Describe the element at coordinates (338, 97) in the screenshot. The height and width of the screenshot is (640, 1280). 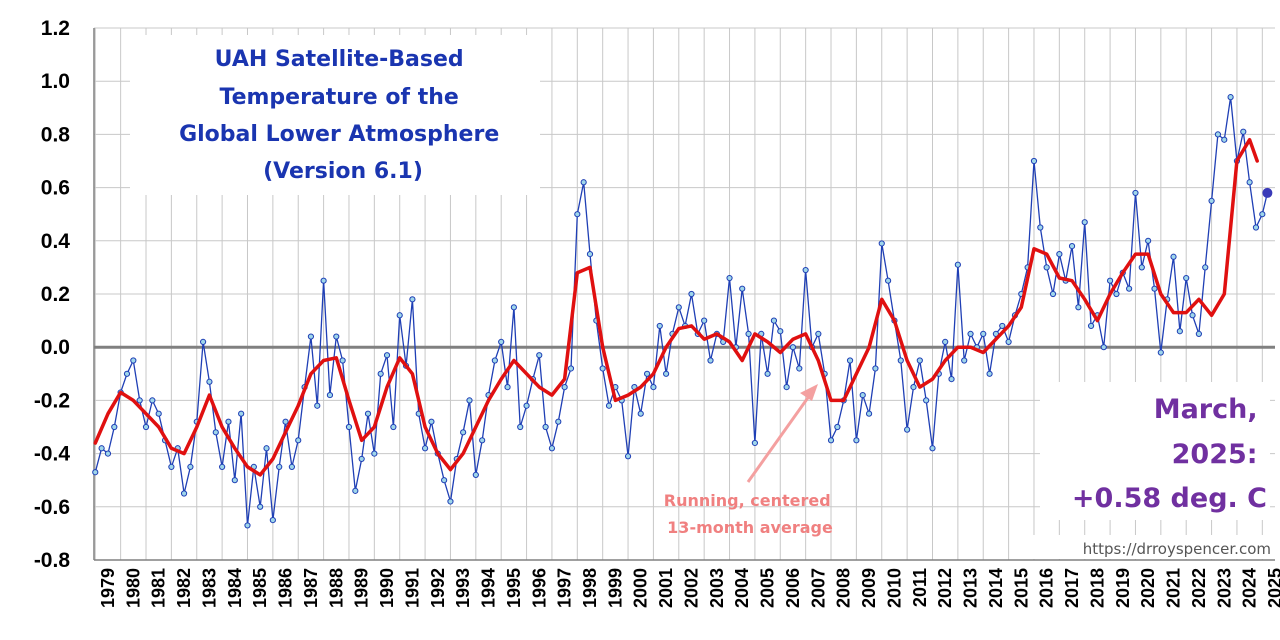
I see `title-line-2: Temperature of the` at that location.